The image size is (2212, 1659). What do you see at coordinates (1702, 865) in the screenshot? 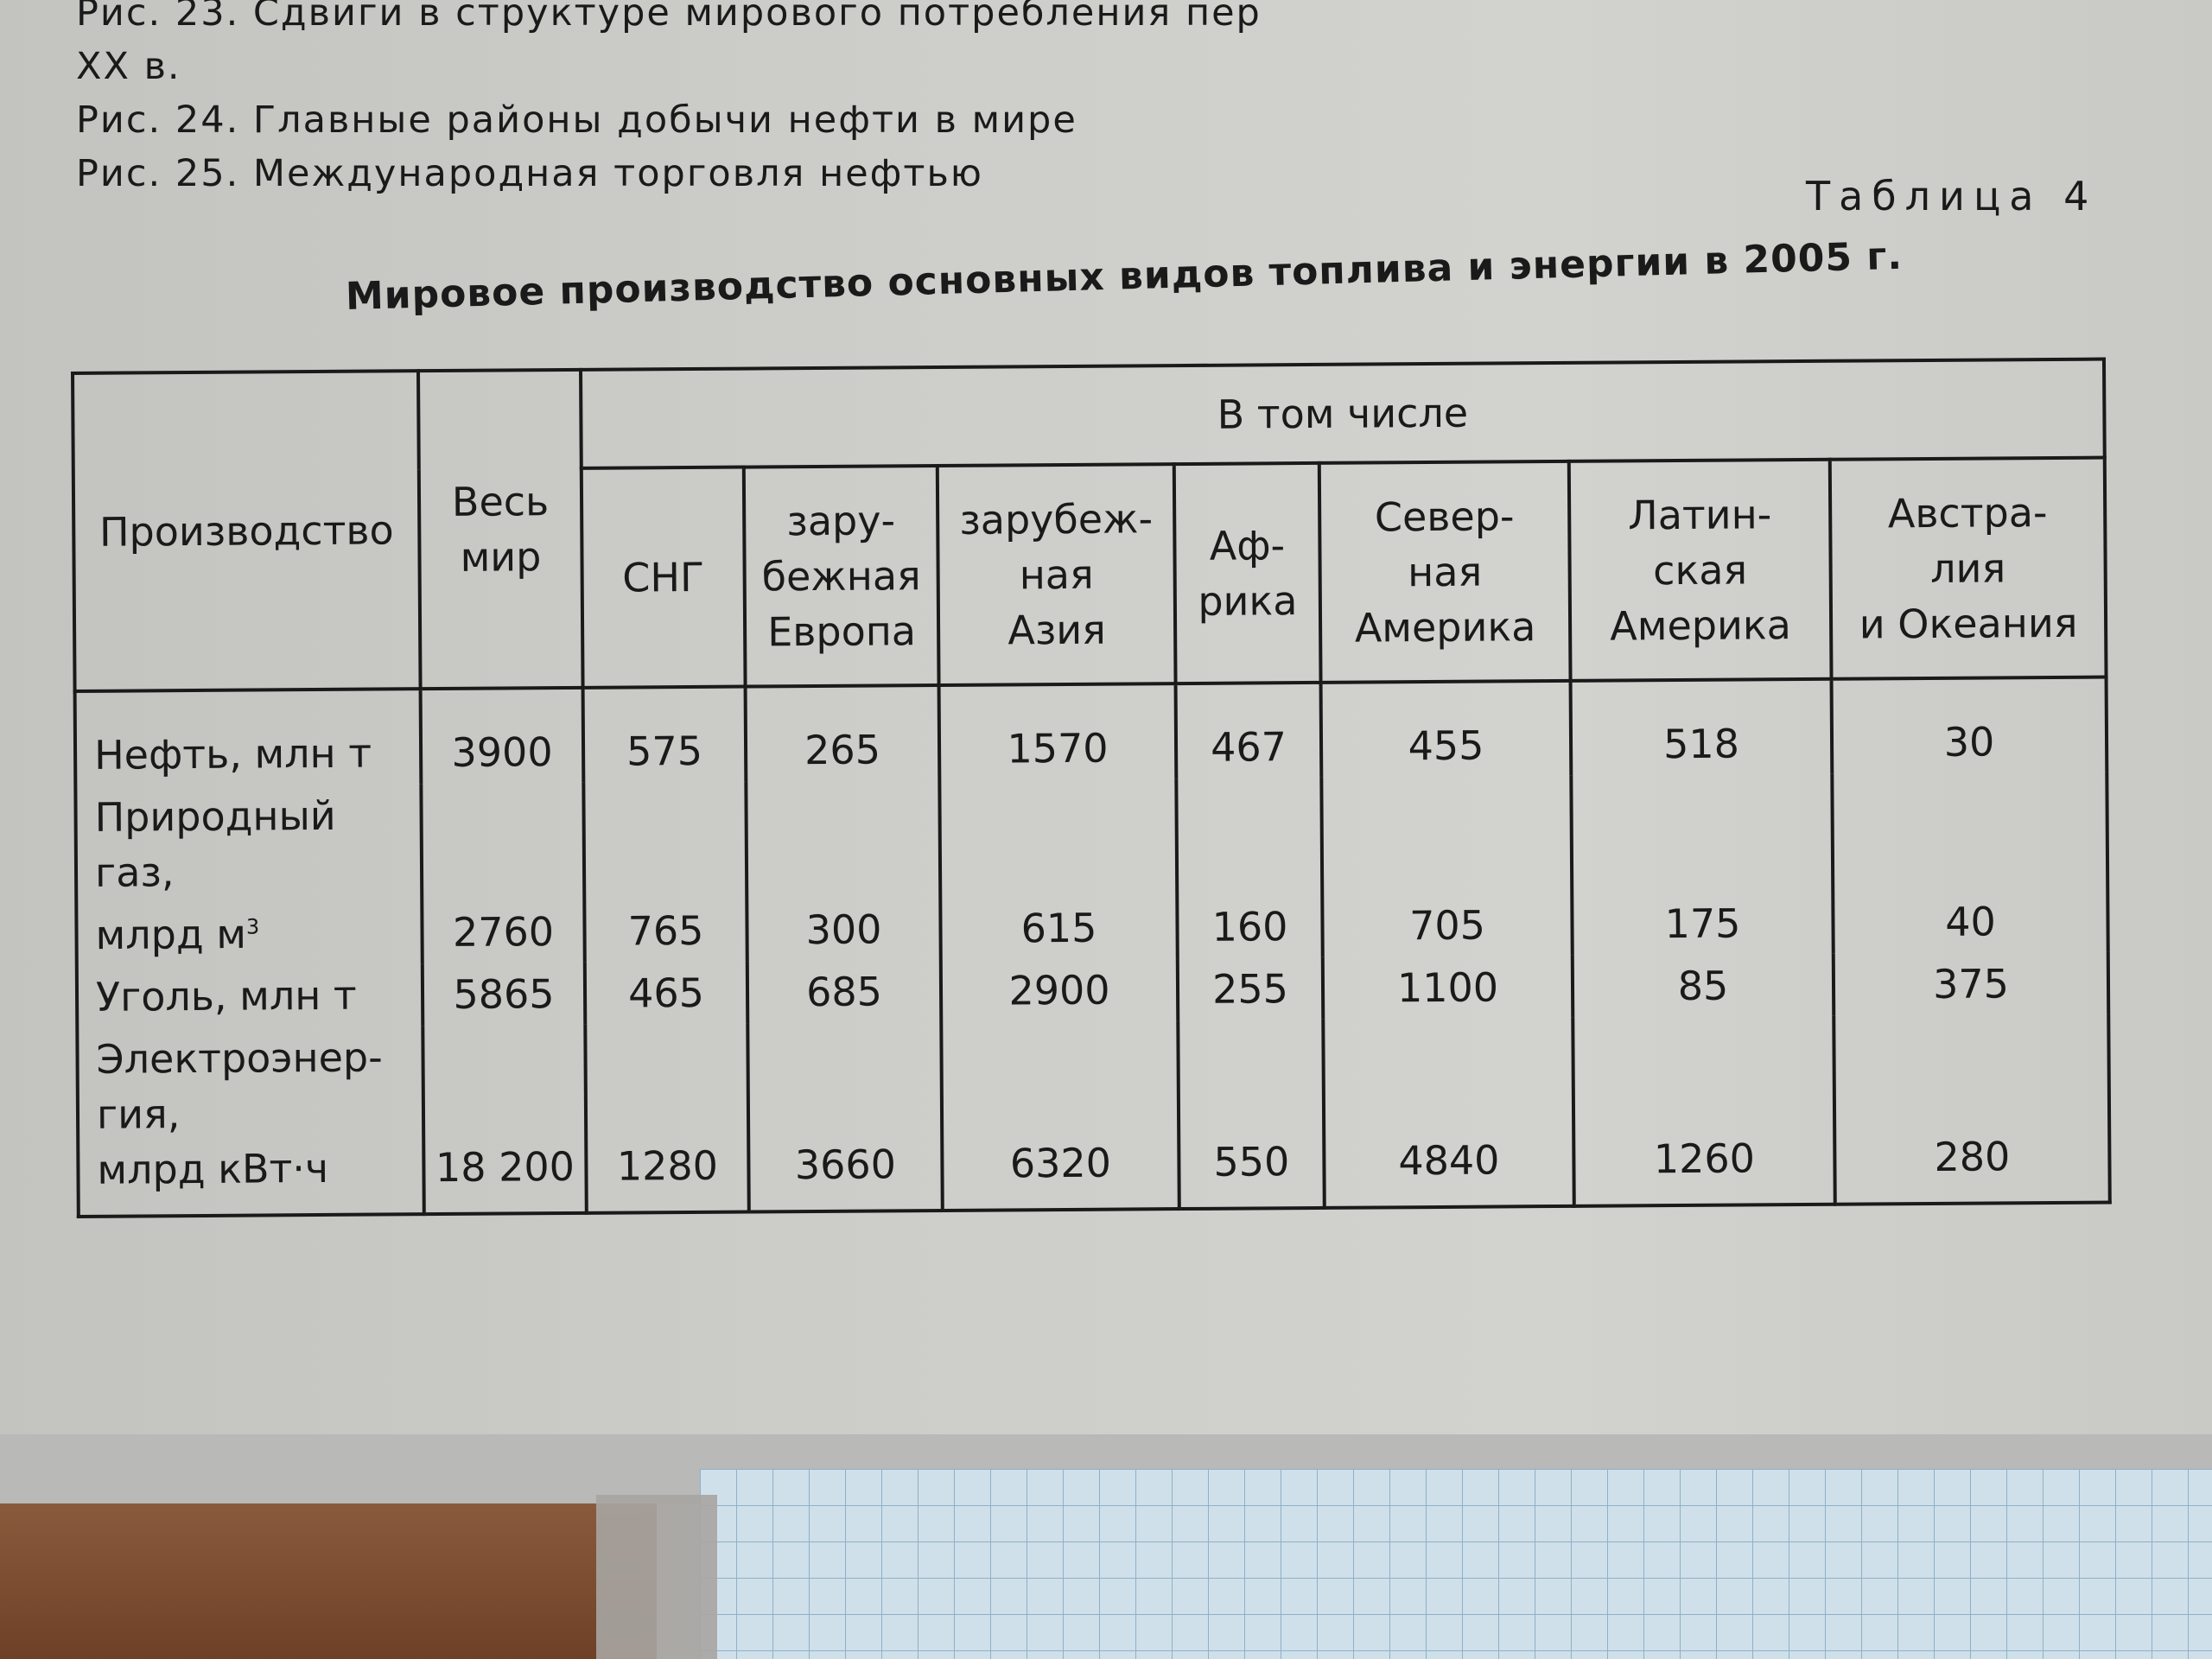
I see `table-cell: 175` at bounding box center [1702, 865].